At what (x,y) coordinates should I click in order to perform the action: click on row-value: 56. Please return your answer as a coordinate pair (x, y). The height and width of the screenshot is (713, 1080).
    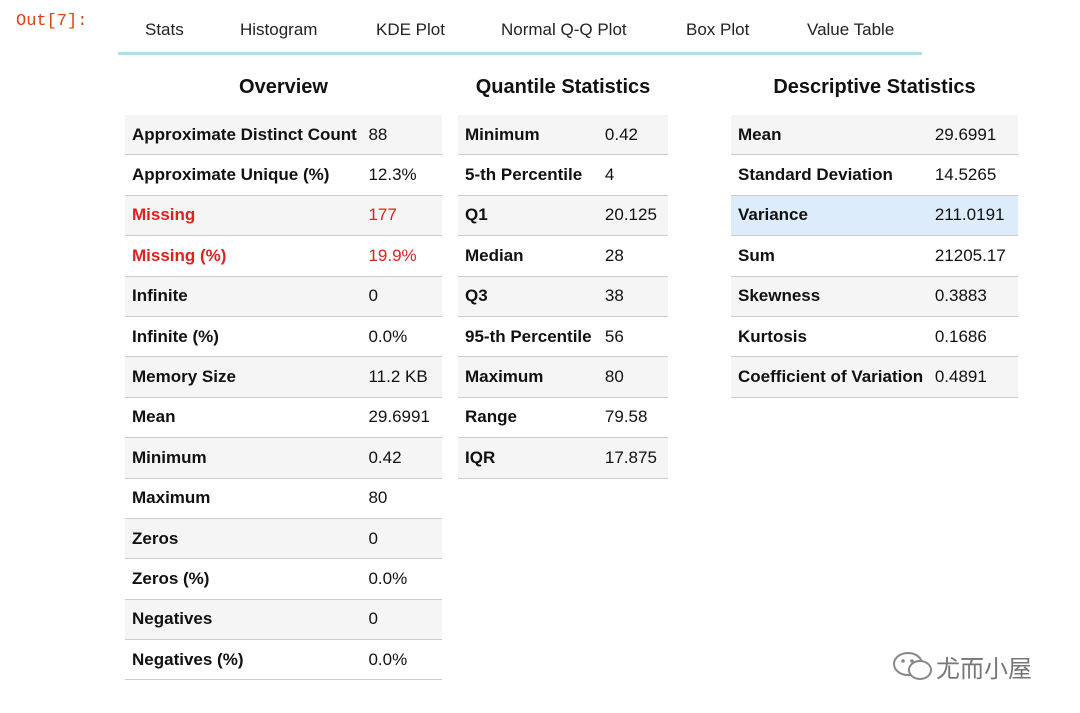
    Looking at the image, I should click on (614, 336).